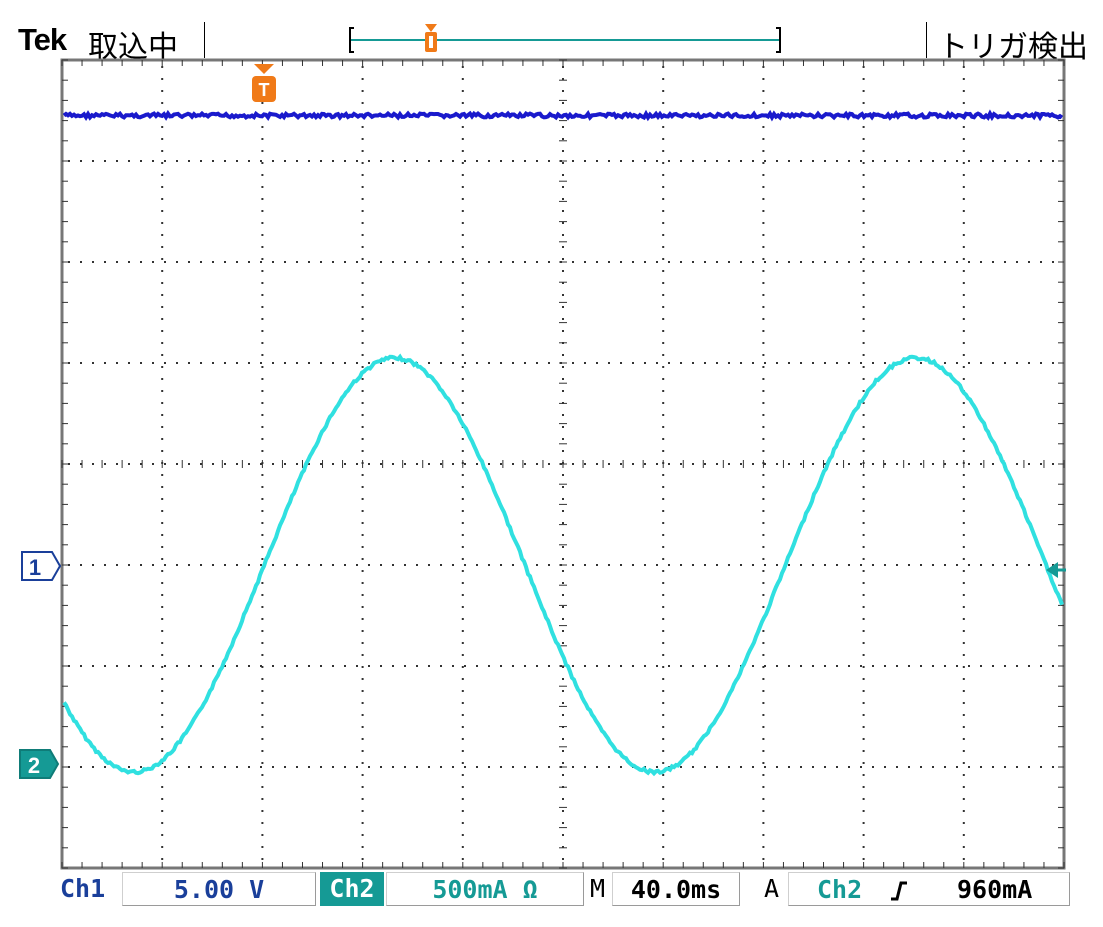 This screenshot has width=1103, height=927. Describe the element at coordinates (83, 888) in the screenshot. I see `ch1-label: Ch1` at that location.